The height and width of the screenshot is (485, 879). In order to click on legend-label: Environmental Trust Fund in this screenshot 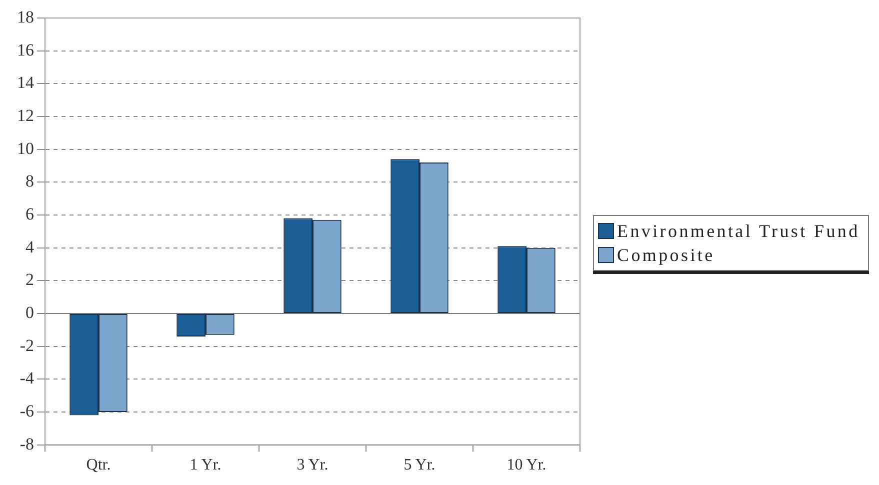, I will do `click(738, 231)`.